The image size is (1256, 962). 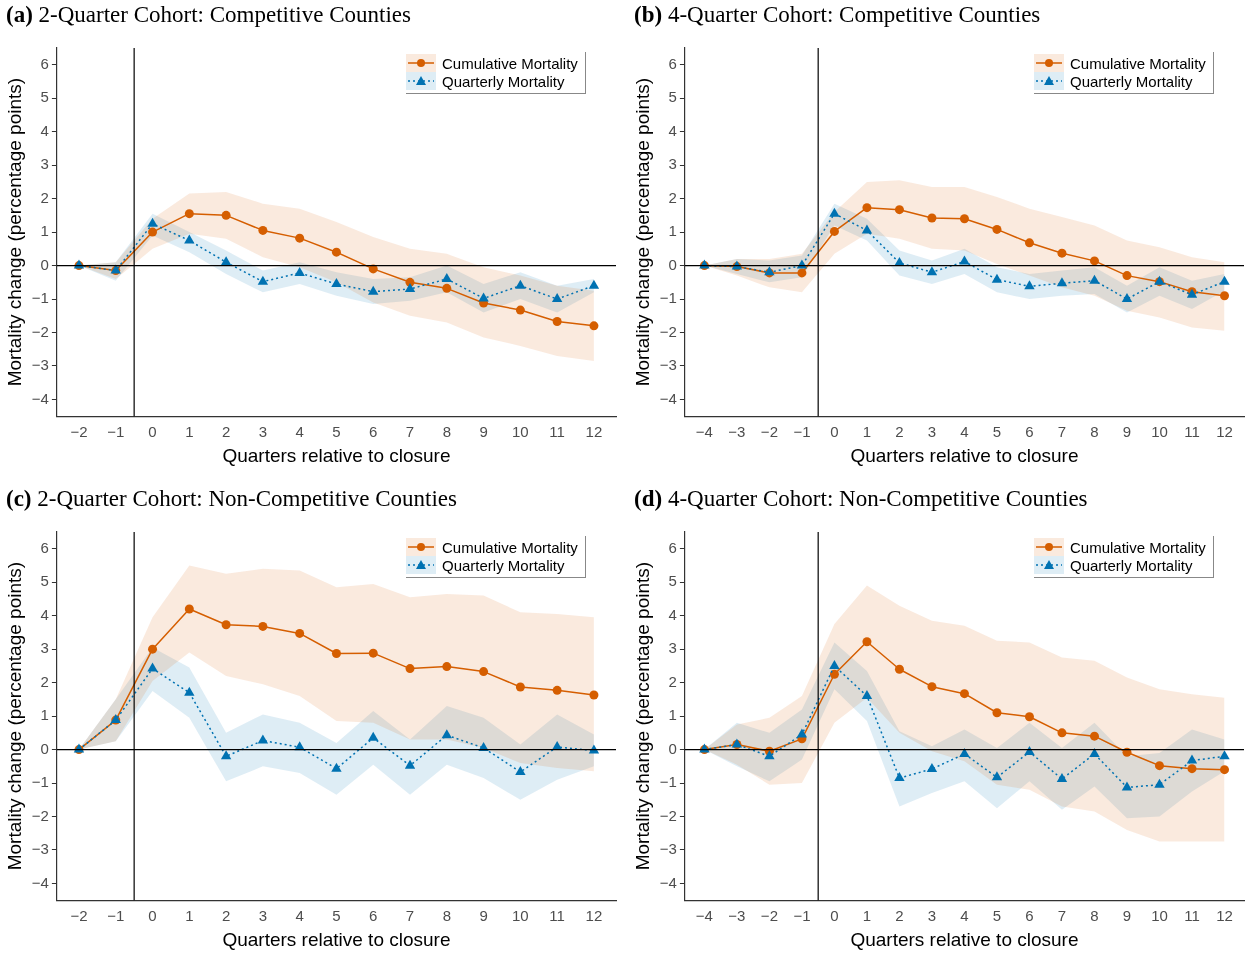 I want to click on y-tick-label: 2, so click(x=44, y=197).